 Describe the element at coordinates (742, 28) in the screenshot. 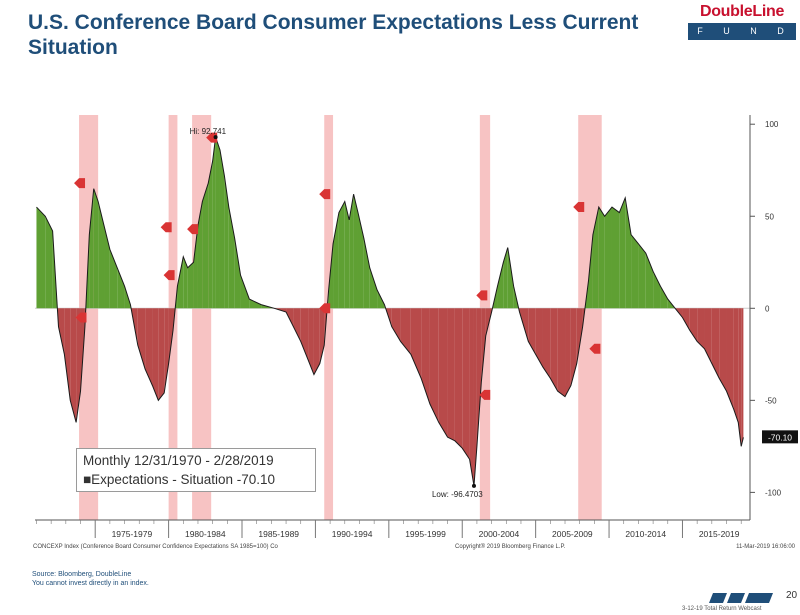

I see `doubleline-logo: DoubleLine F U N D S` at that location.